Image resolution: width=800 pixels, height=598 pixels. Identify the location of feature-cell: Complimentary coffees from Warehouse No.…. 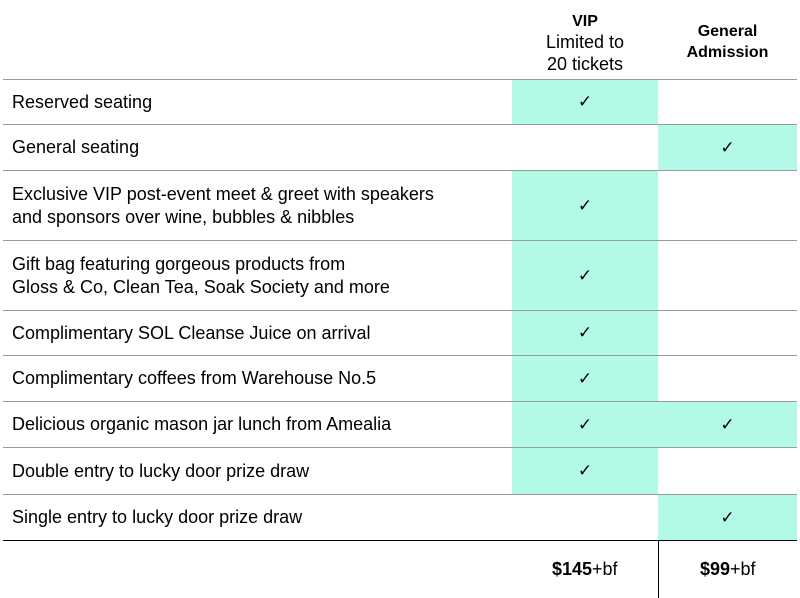
(257, 379).